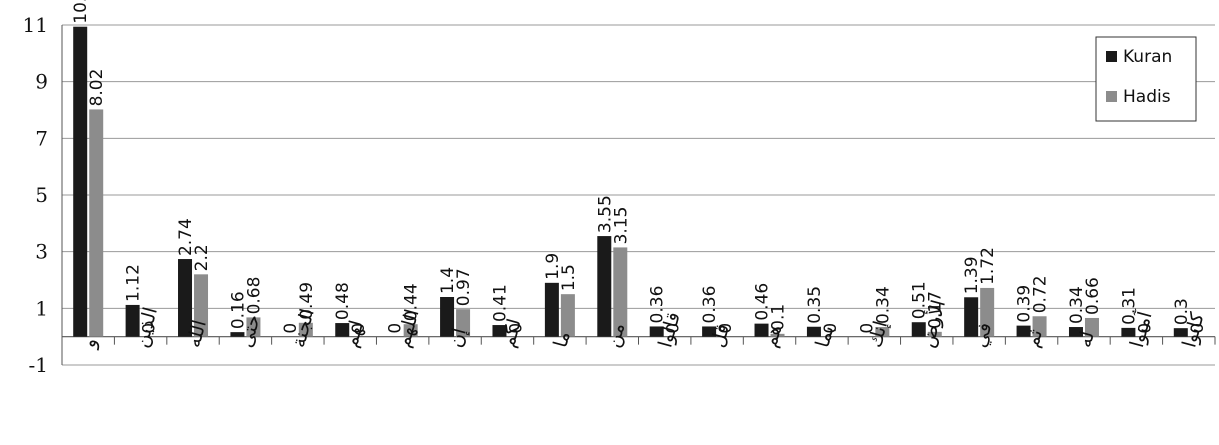 The height and width of the screenshot is (445, 1219). I want to click on data-label-kuran: 2.74, so click(186, 237).